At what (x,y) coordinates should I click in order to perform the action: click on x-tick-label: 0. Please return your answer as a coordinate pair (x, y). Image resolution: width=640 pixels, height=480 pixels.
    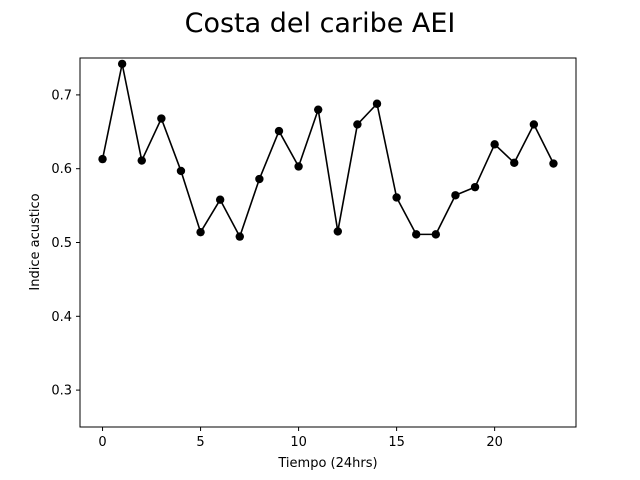
    Looking at the image, I should click on (102, 442).